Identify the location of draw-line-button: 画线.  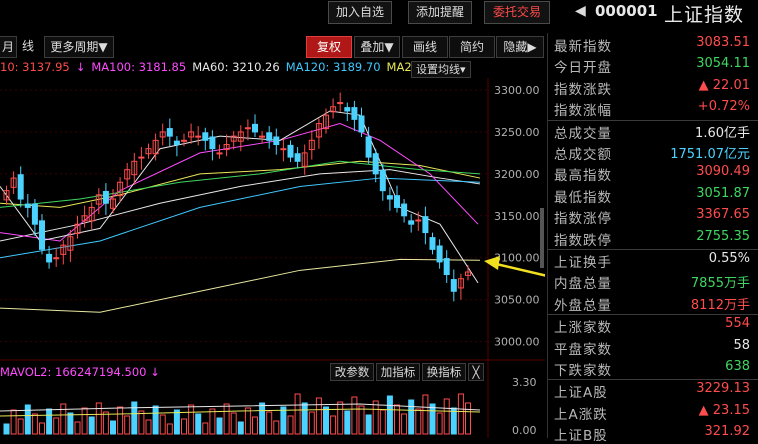
(425, 47).